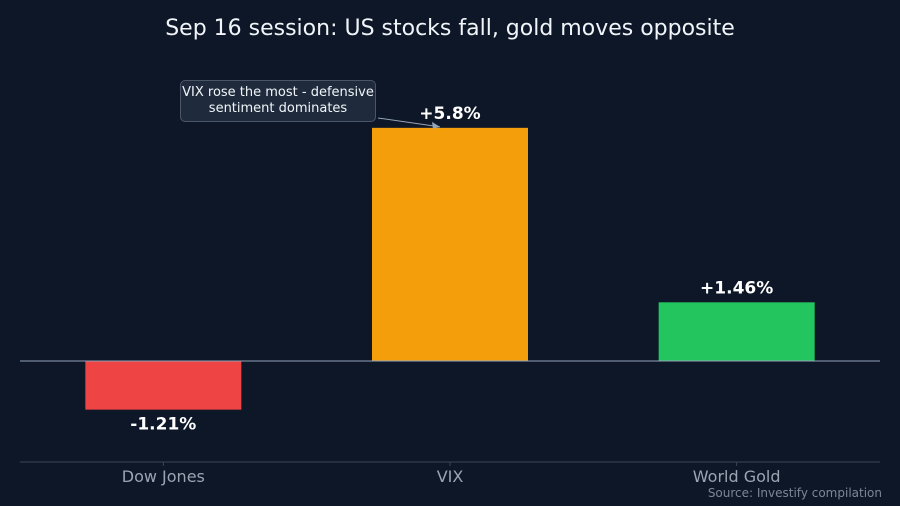 Image resolution: width=900 pixels, height=506 pixels. Describe the element at coordinates (436, 125) in the screenshot. I see `annotation-arrowhead` at that location.